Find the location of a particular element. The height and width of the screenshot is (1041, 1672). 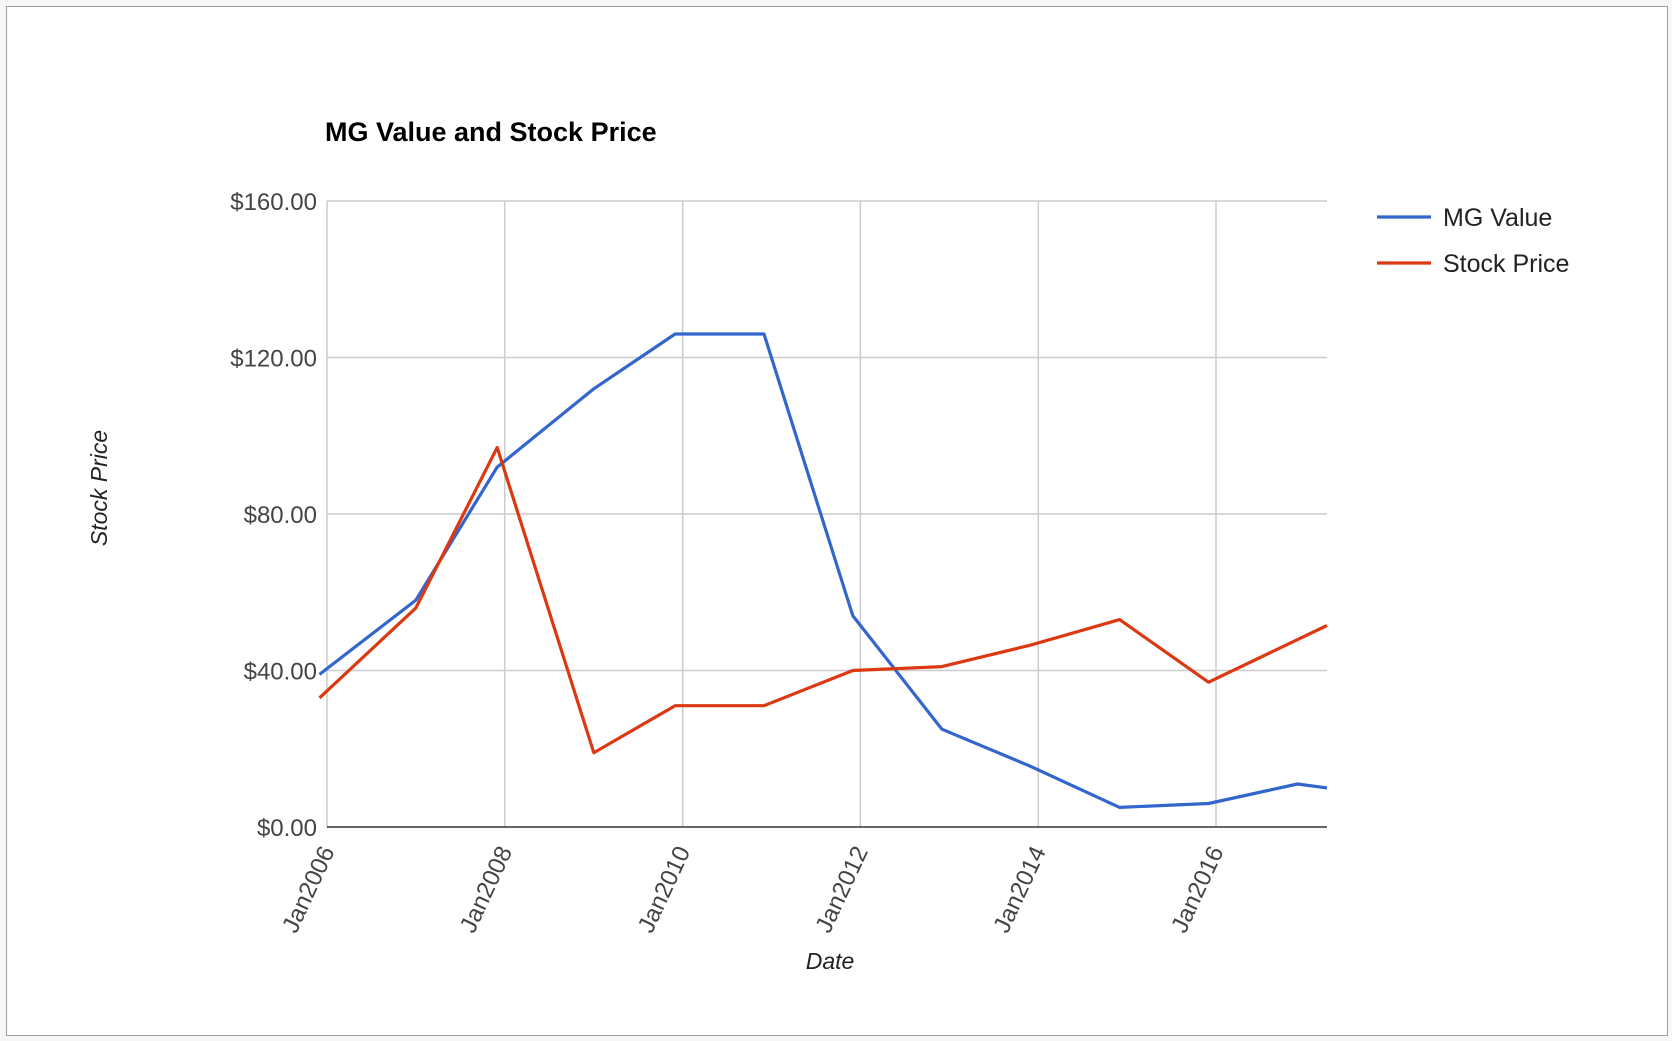

legend-label: Stock Price is located at coordinates (1506, 264).